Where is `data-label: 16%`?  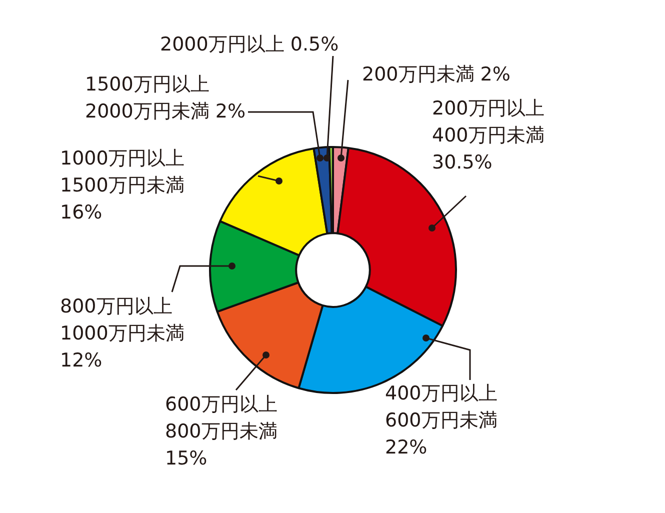 data-label: 16% is located at coordinates (81, 212).